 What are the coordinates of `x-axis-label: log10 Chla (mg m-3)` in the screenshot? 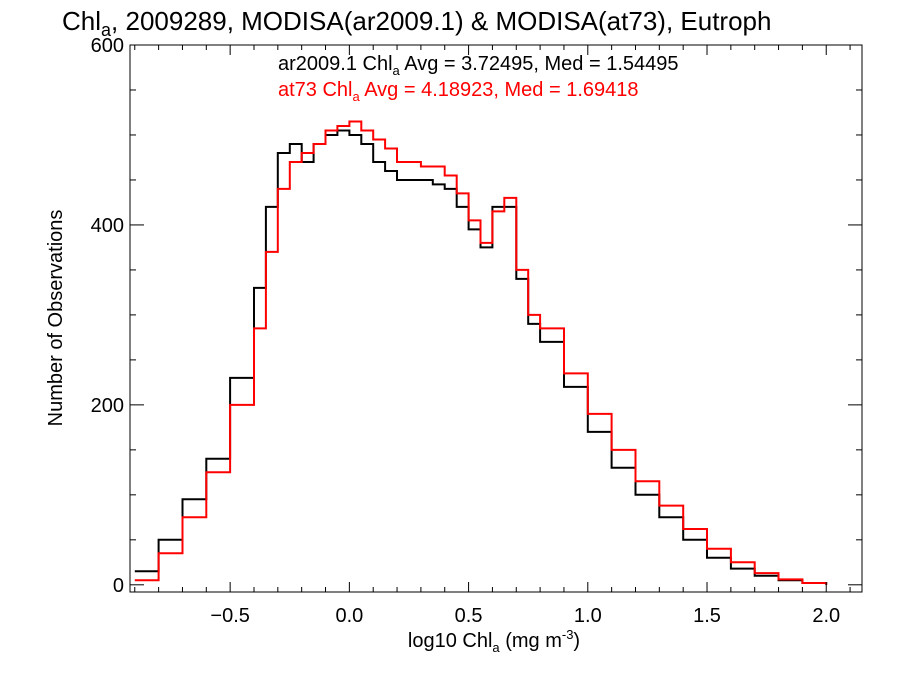 It's located at (494, 641).